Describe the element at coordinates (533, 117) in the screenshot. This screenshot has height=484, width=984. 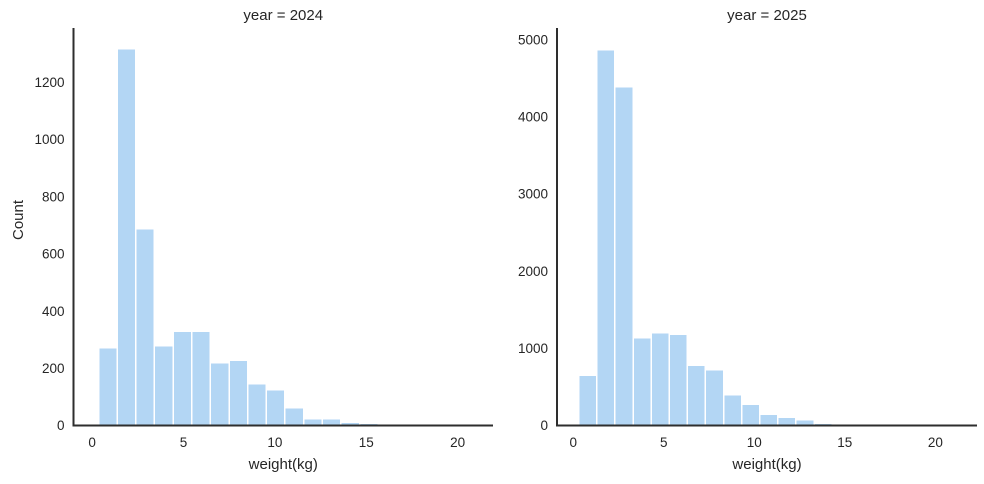
I see `y-tick-label: 4000` at that location.